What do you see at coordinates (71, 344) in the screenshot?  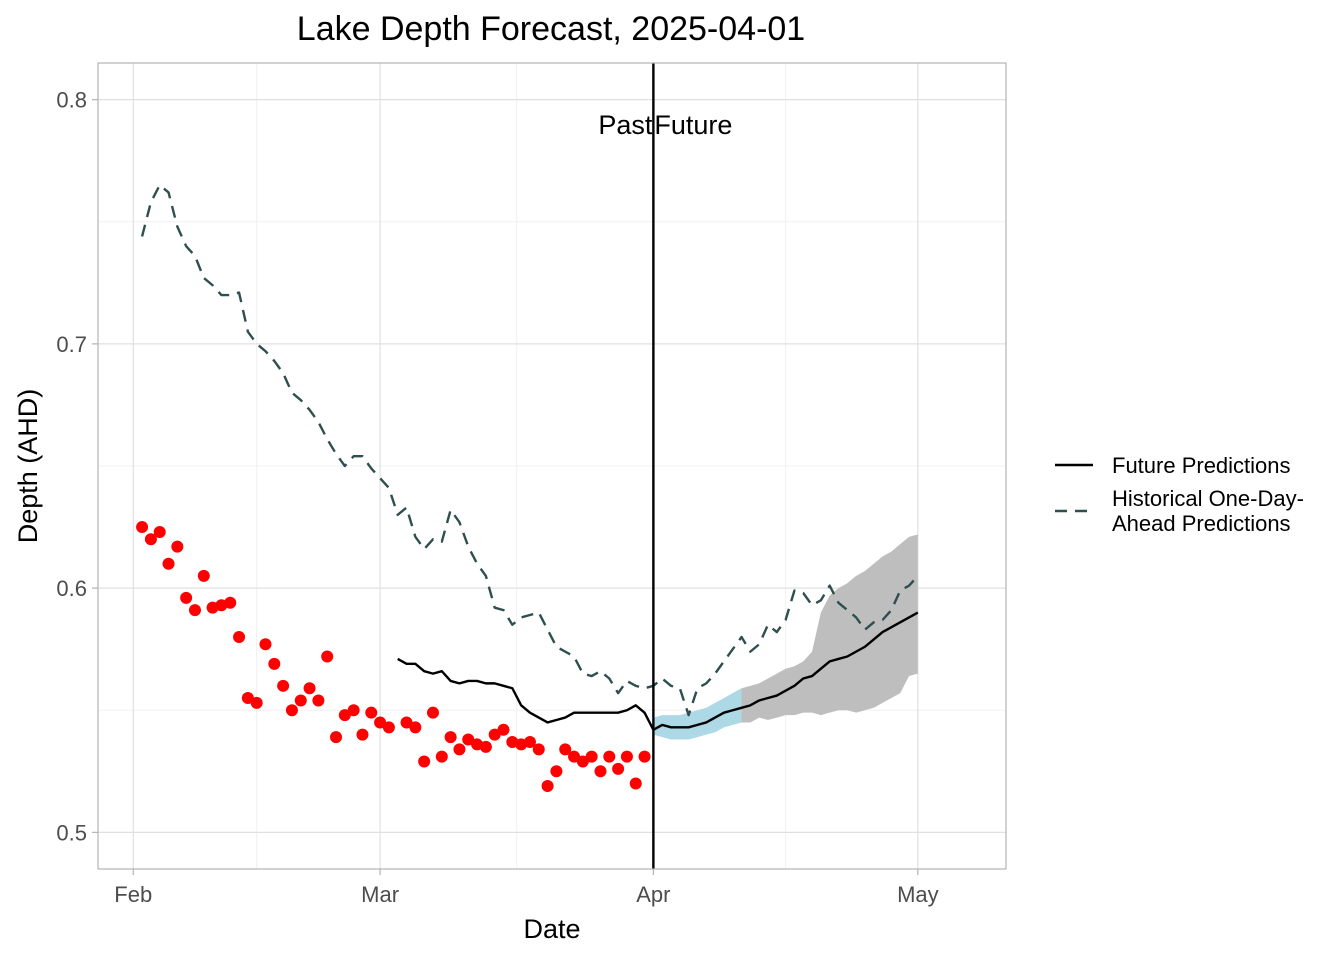 I see `y-tick-label: 0.7` at bounding box center [71, 344].